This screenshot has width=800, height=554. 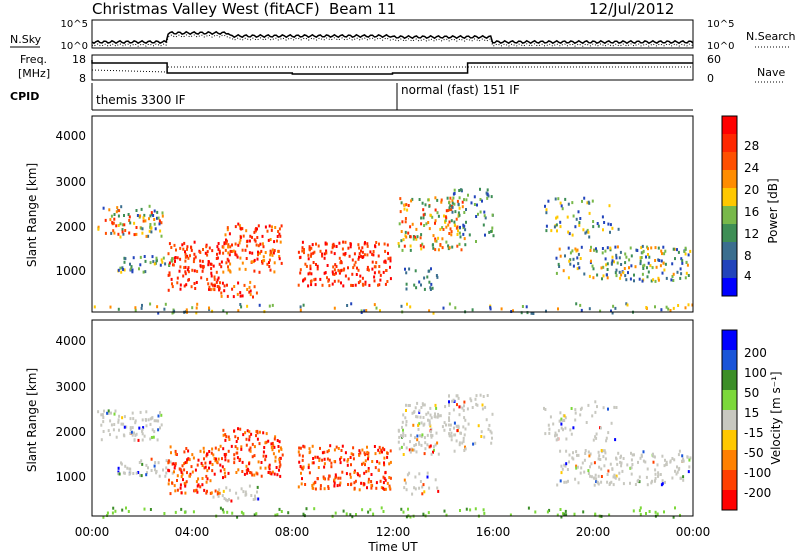 What do you see at coordinates (460, 90) in the screenshot?
I see `cpid-label-normal: normal (fast) 151 IF` at bounding box center [460, 90].